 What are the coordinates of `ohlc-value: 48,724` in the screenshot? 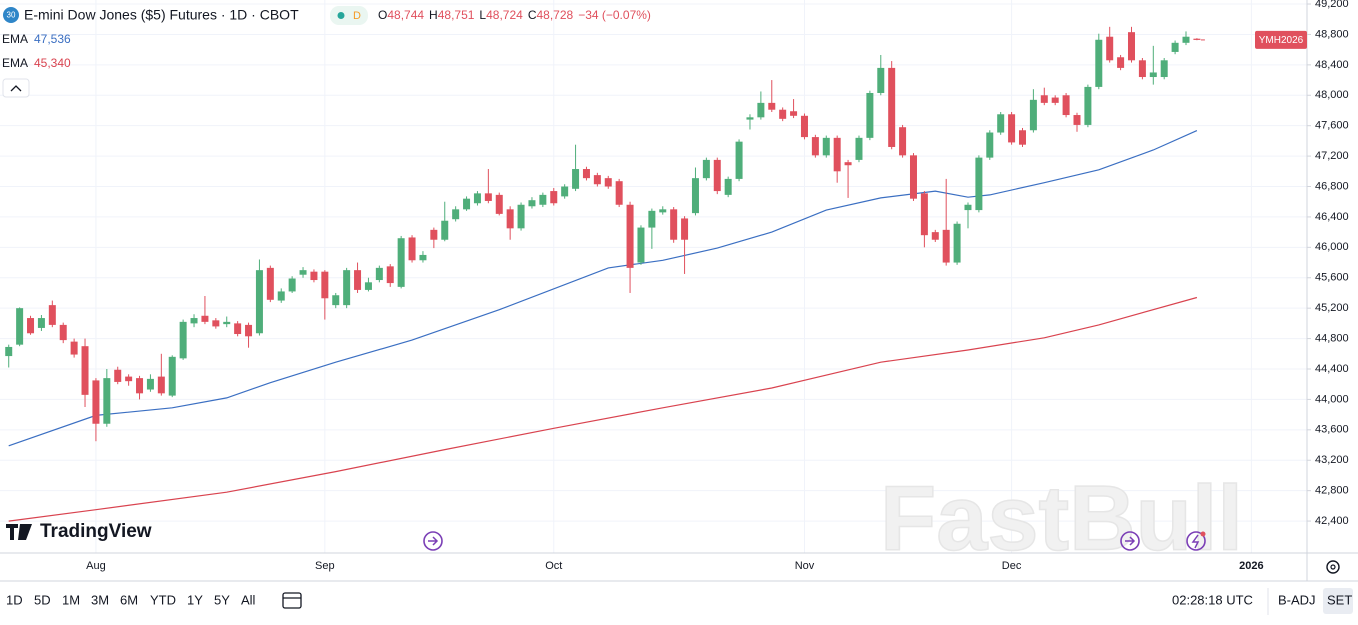 It's located at (504, 15).